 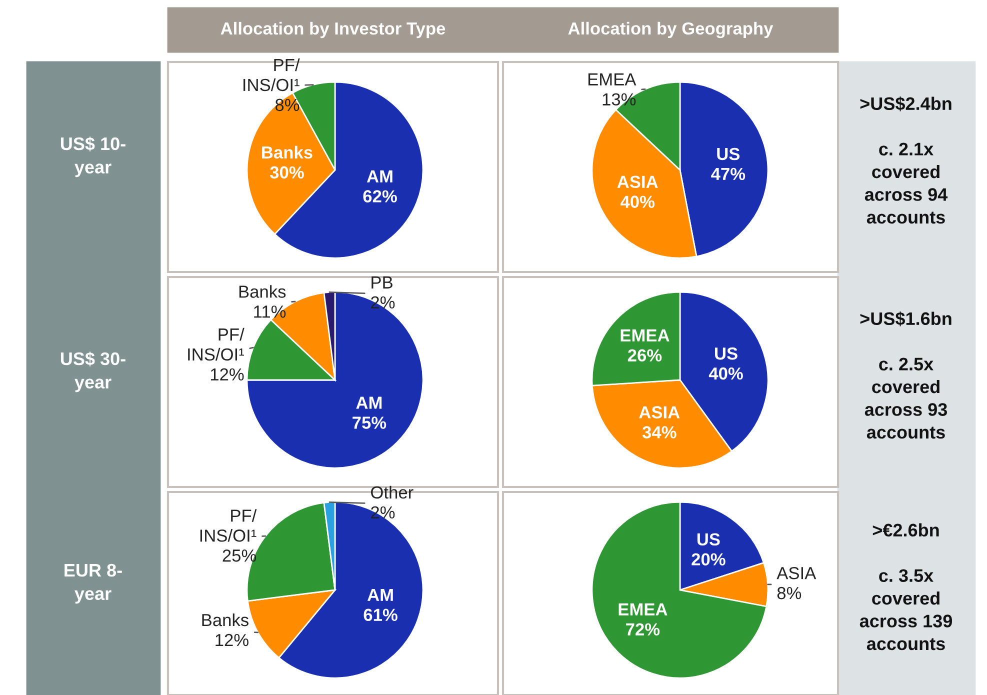 I want to click on text: US$ 30- year, so click(x=93, y=372).